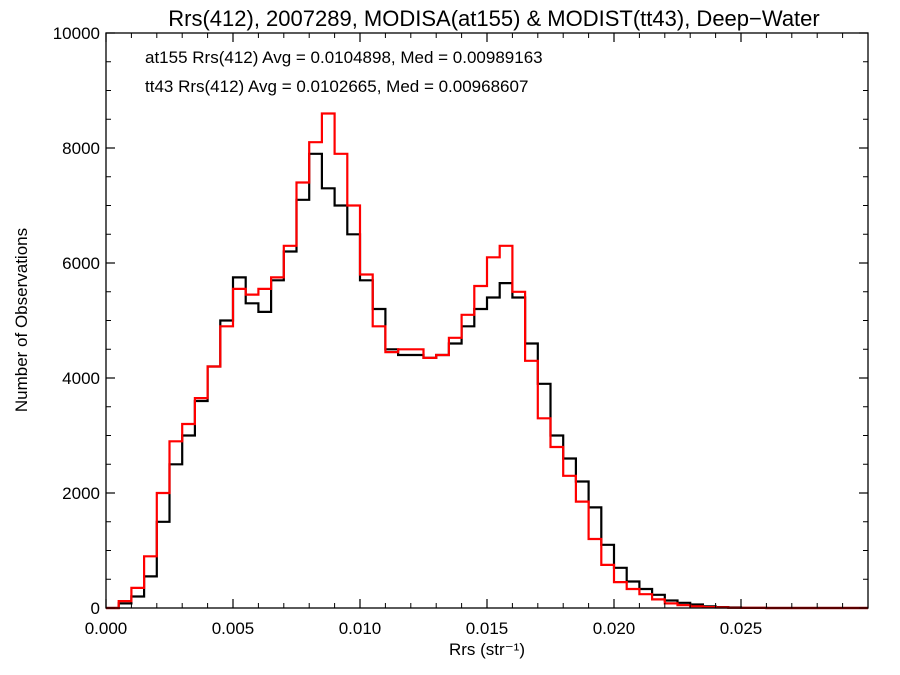 This screenshot has height=675, width=900. I want to click on x-tick-label: 0.005, so click(233, 628).